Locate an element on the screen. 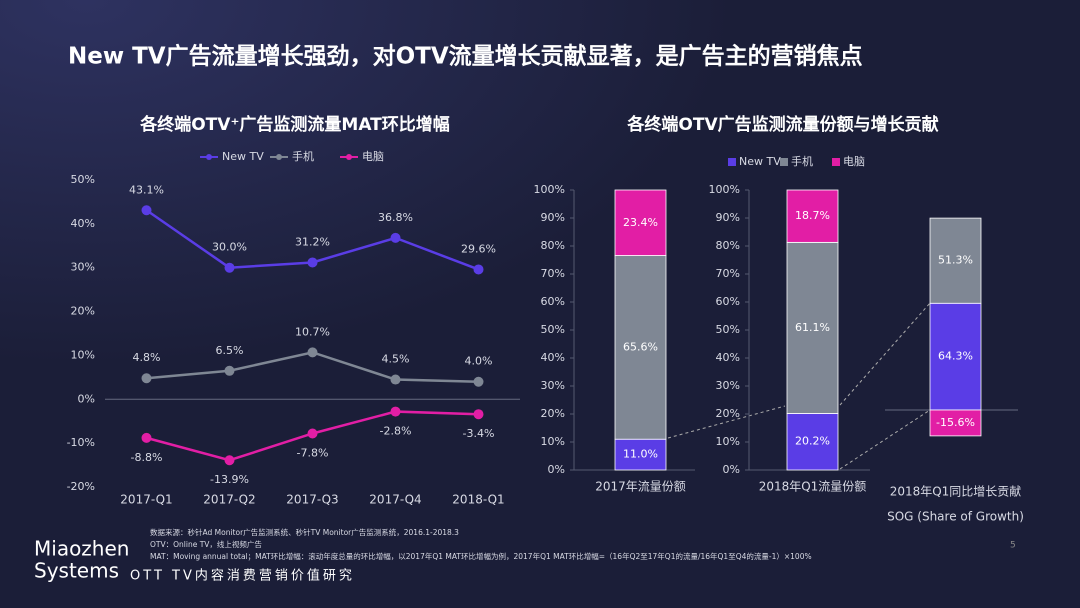  y-tick-label: 90% is located at coordinates (553, 217).